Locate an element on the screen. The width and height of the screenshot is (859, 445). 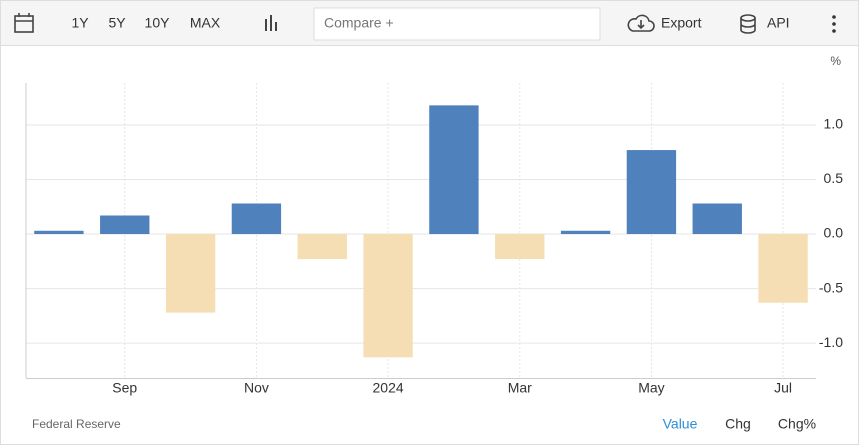
compare-placeholder: Compare + is located at coordinates (359, 23).